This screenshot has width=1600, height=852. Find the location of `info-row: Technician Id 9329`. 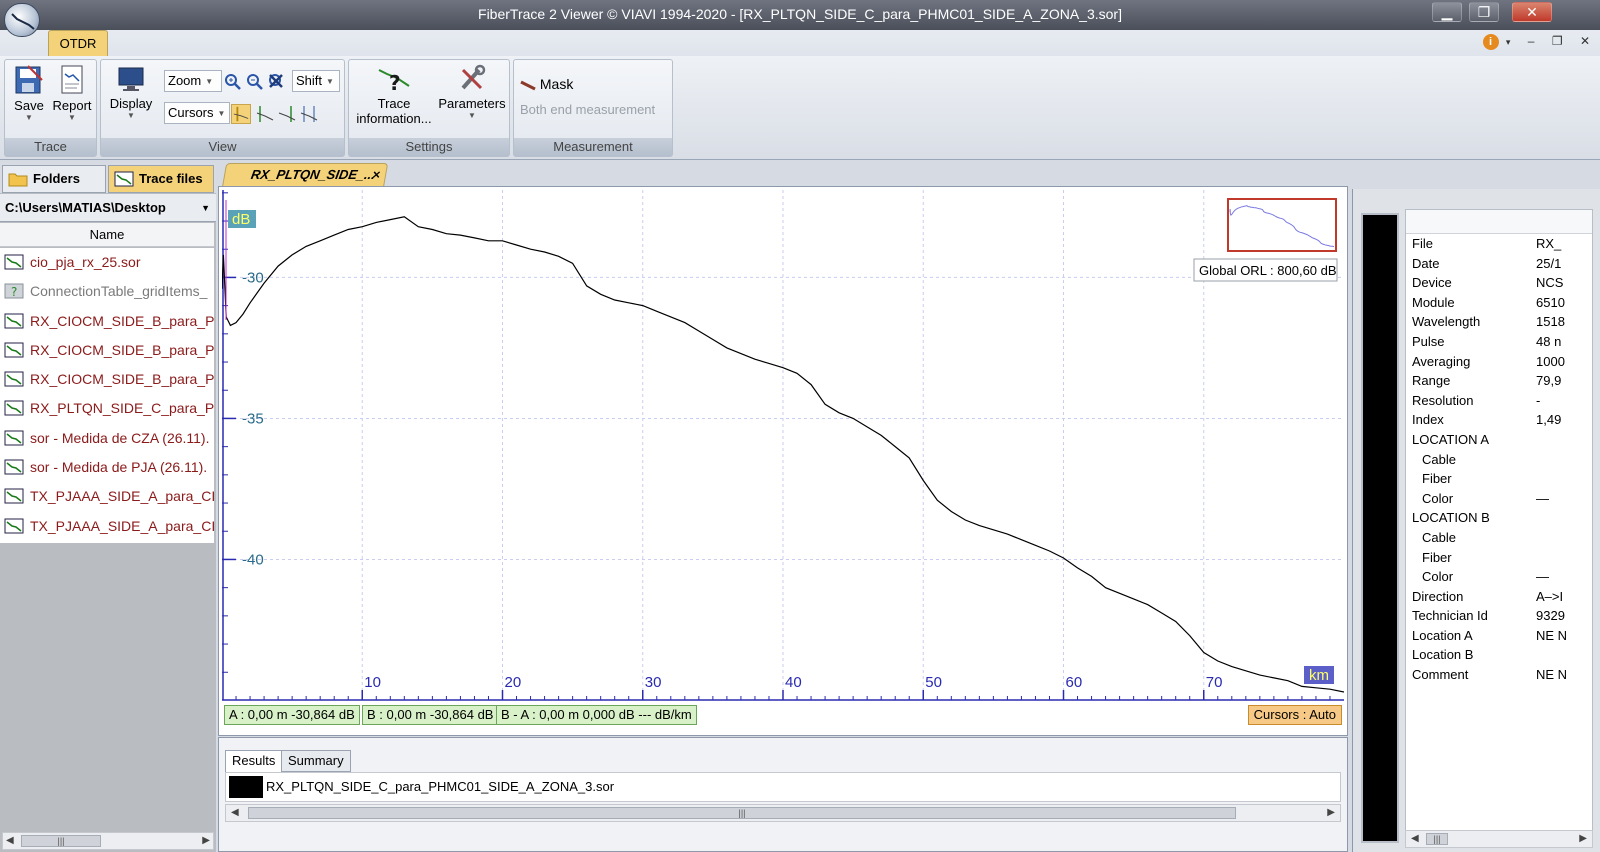

info-row: Technician Id 9329 is located at coordinates (1499, 616).